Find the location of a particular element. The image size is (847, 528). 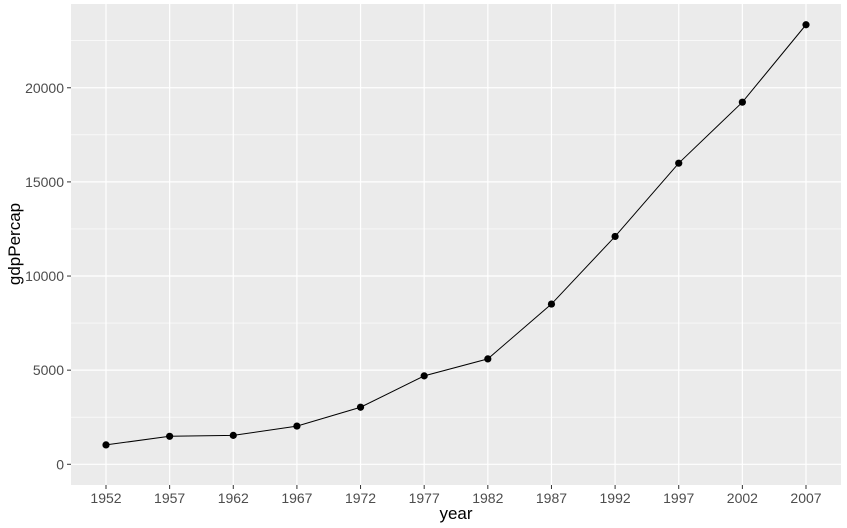

y-axis: 0 5000 10000 15000 20000 is located at coordinates (48, 276).